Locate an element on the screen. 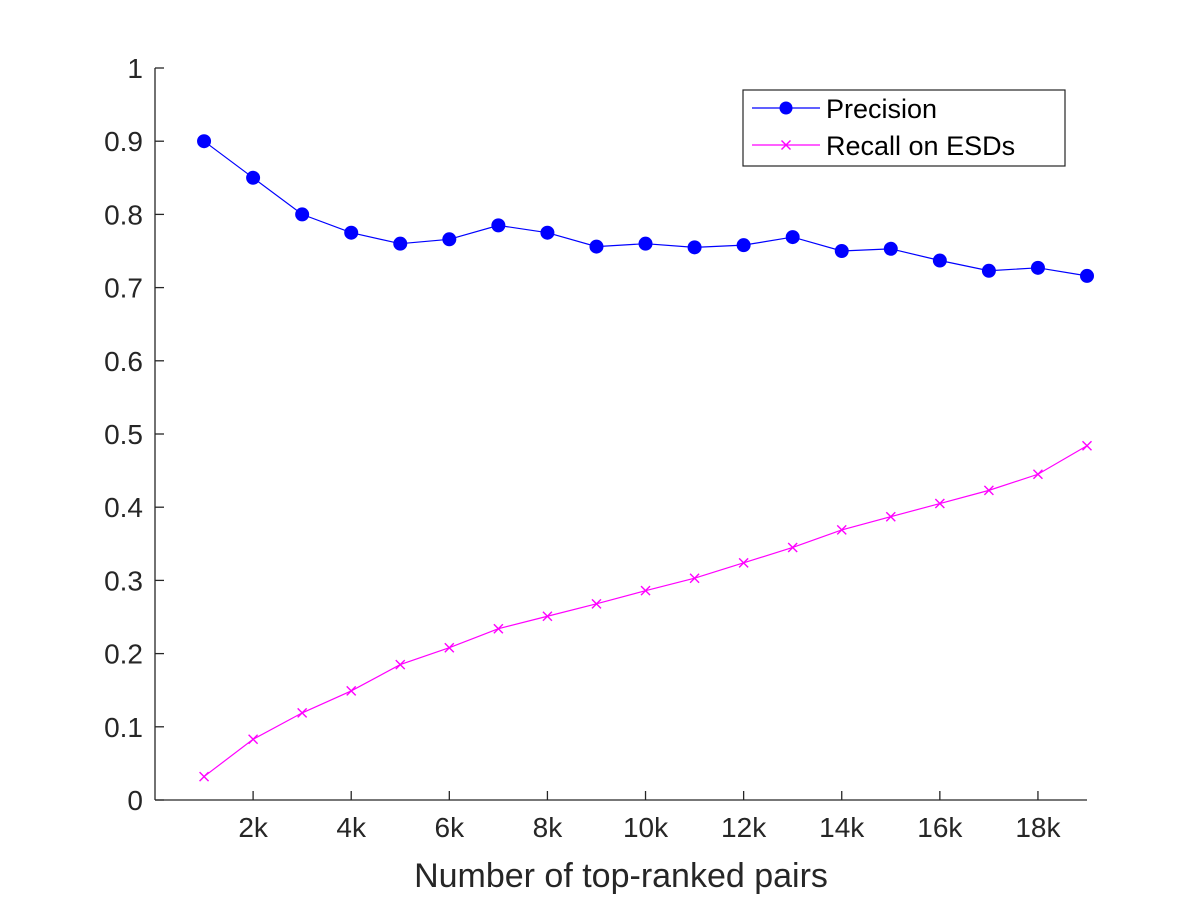 This screenshot has width=1200, height=900. y-tick-label: 0.3 is located at coordinates (123, 580).